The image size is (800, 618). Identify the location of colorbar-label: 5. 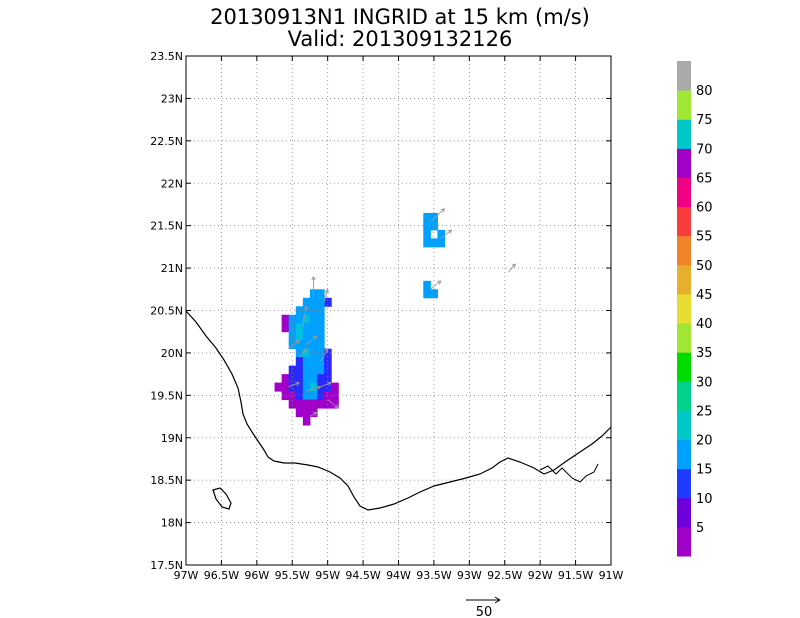
(700, 528).